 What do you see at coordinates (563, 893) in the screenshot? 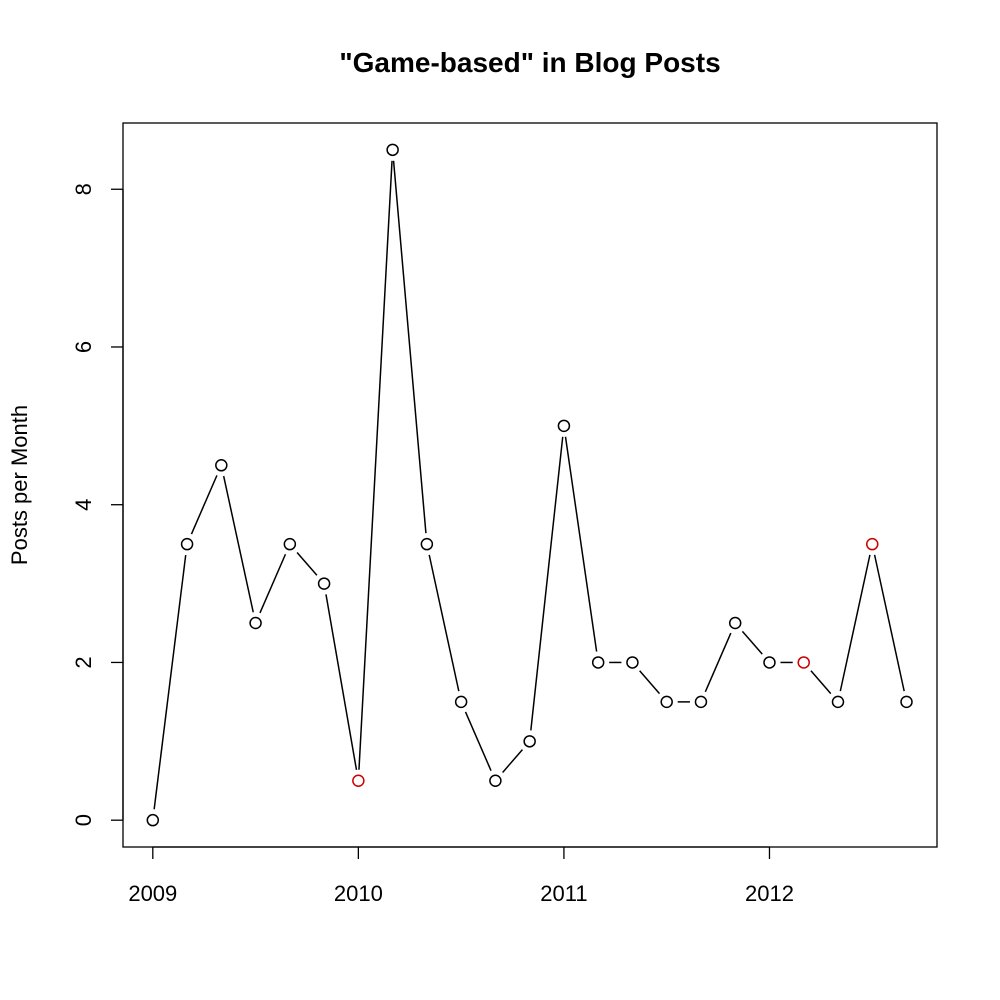
I see `x-tick-label: 2011` at bounding box center [563, 893].